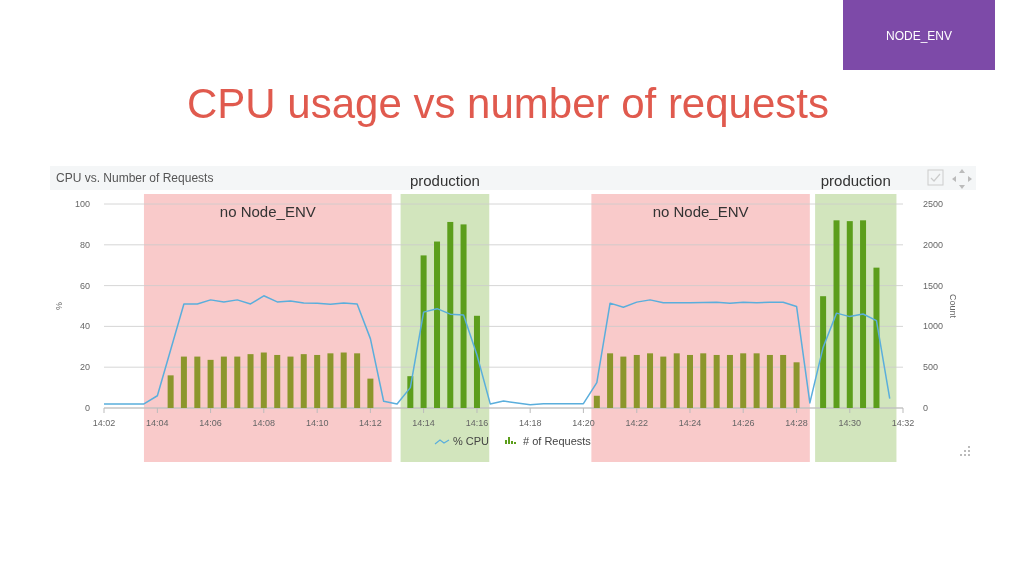 The height and width of the screenshot is (576, 1024). Describe the element at coordinates (903, 423) in the screenshot. I see `x-tick-label: 14:32` at that location.